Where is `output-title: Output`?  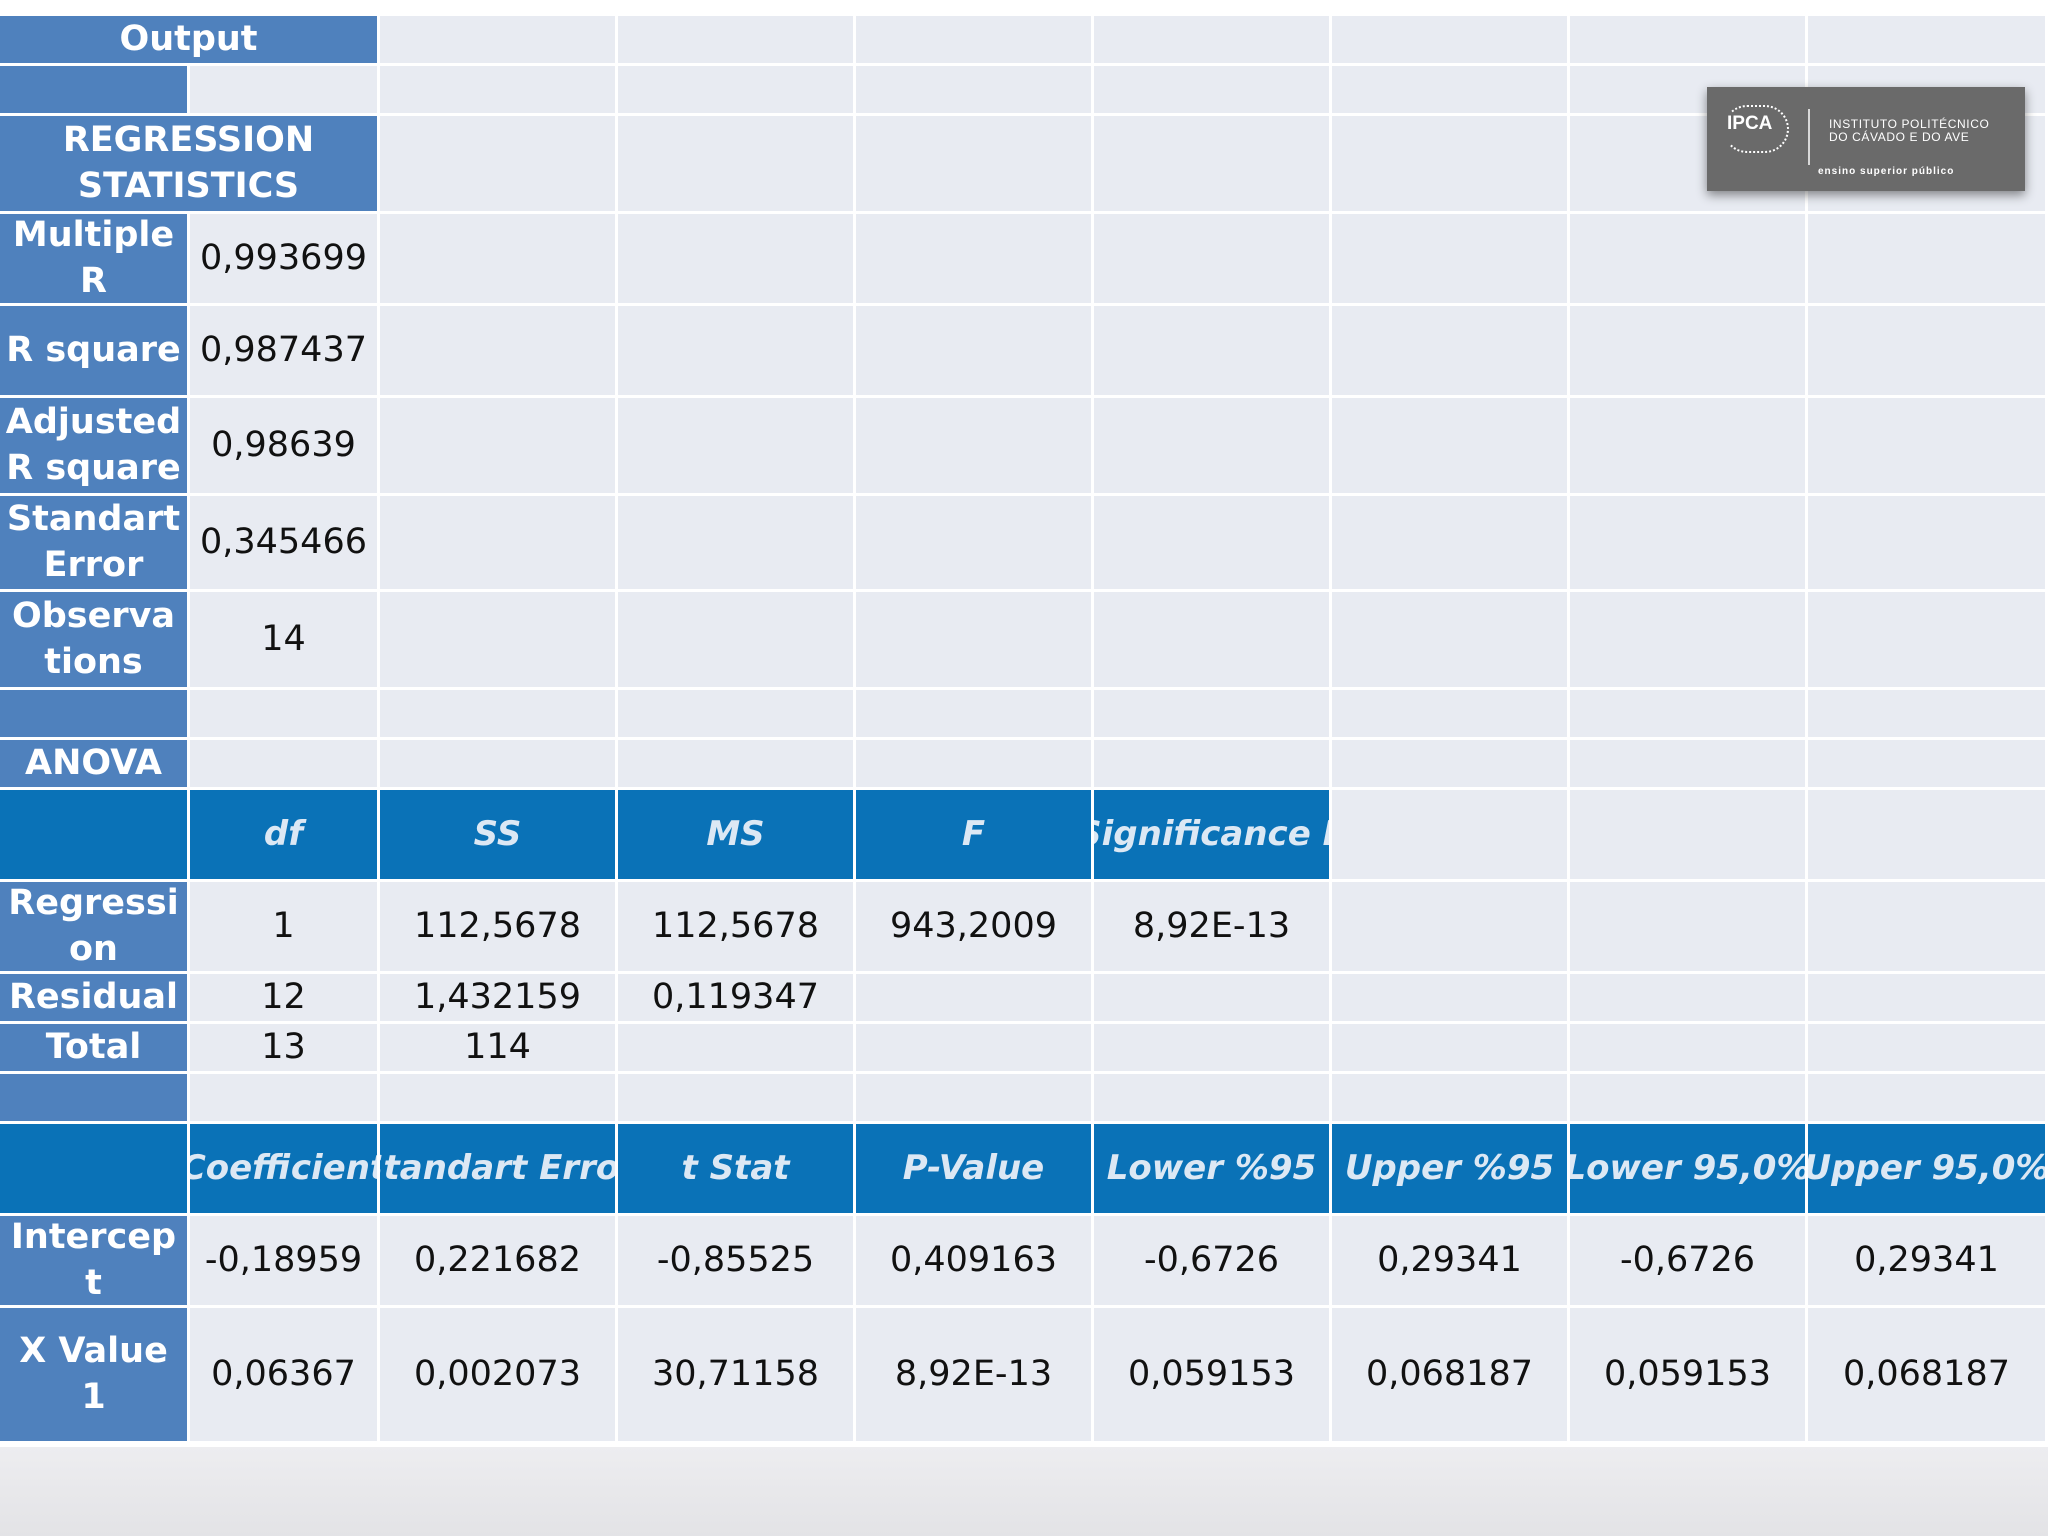
output-title: Output is located at coordinates (188, 39).